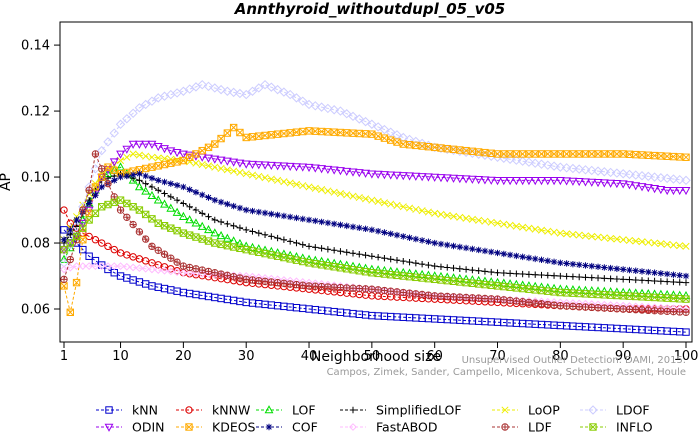 The height and width of the screenshot is (434, 698). What do you see at coordinates (269, 427) in the screenshot?
I see `legend-marker-cof` at bounding box center [269, 427].